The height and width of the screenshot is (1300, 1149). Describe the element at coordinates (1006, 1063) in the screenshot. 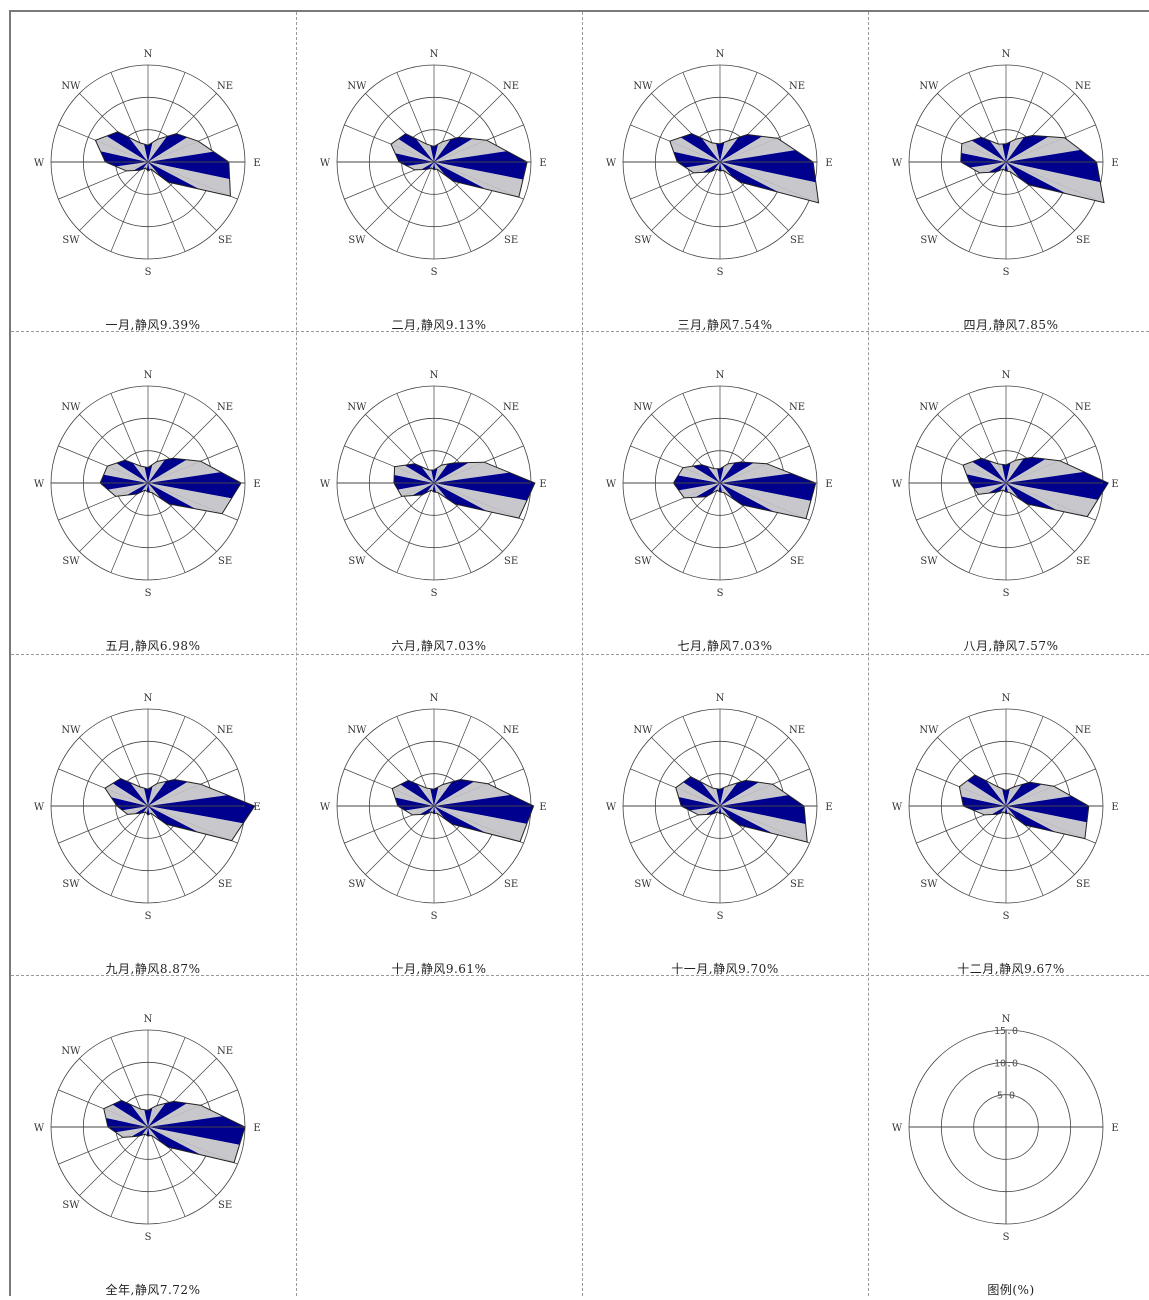

I see `legend-ring-label: 10.0` at that location.